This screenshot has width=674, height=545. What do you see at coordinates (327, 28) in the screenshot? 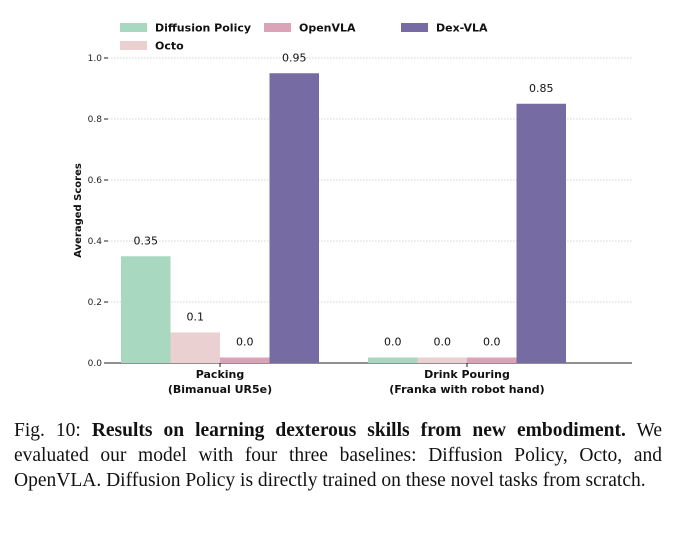
I see `legend-label: OpenVLA` at bounding box center [327, 28].